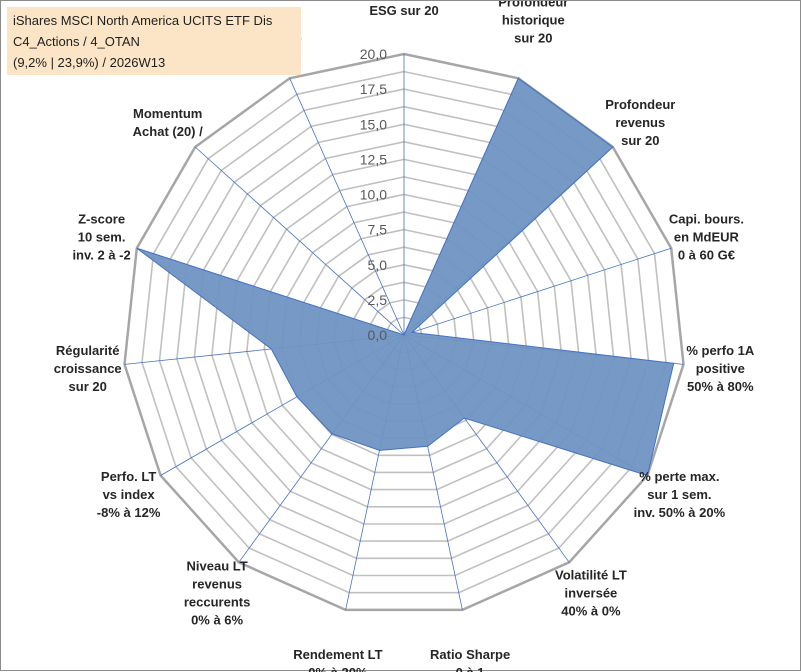  Describe the element at coordinates (101, 255) in the screenshot. I see `radar-axis-label-line: inv. 2 à -2` at that location.